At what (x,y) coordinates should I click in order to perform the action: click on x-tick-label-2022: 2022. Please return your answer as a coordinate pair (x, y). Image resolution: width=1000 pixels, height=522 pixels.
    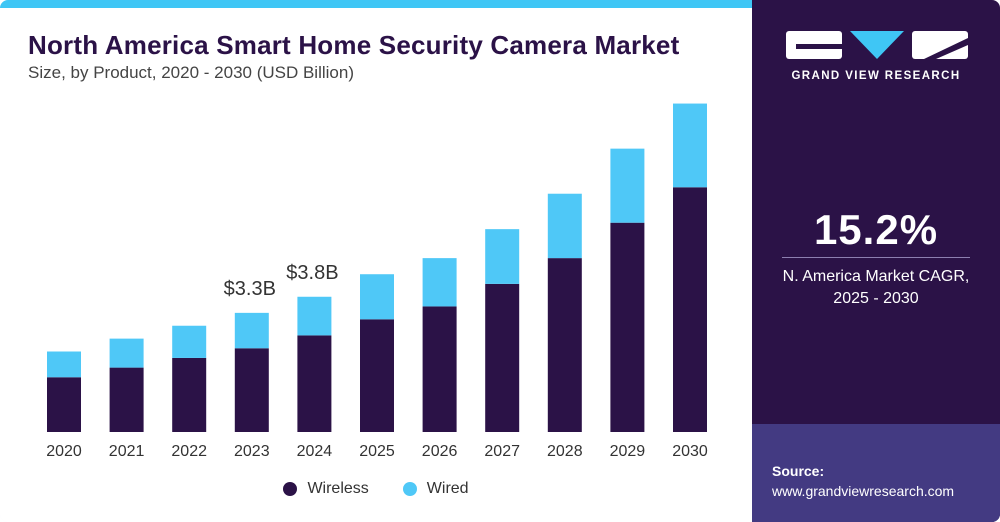
    Looking at the image, I should click on (189, 451).